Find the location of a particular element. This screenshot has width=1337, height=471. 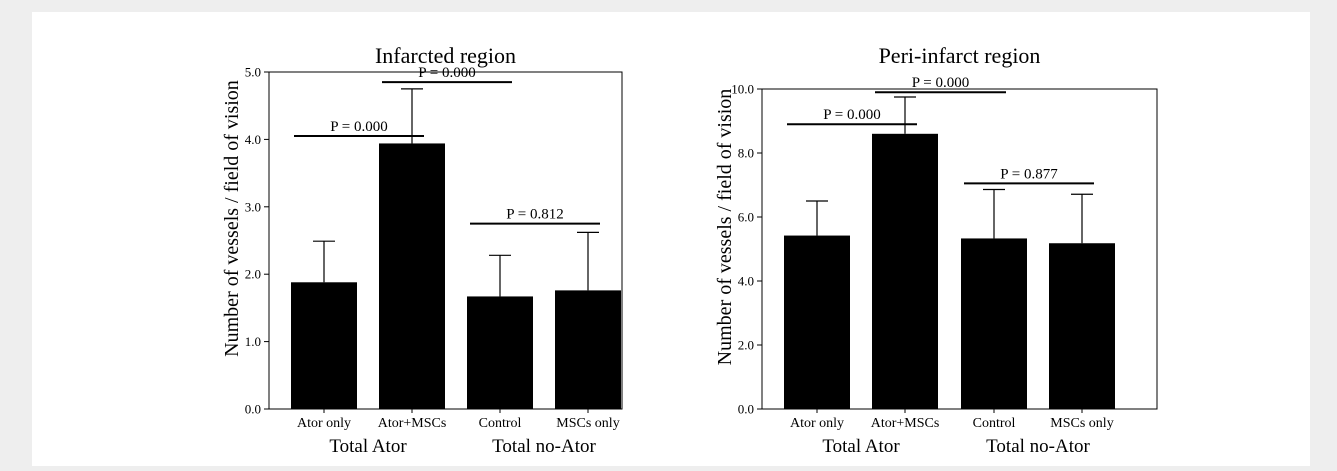

y-tick-label: 6.0 is located at coordinates (746, 217).